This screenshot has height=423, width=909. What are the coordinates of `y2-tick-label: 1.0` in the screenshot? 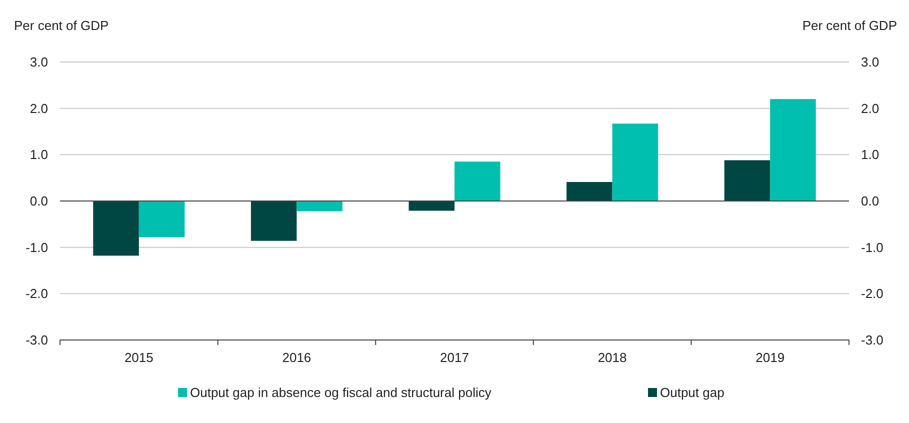 It's located at (870, 154).